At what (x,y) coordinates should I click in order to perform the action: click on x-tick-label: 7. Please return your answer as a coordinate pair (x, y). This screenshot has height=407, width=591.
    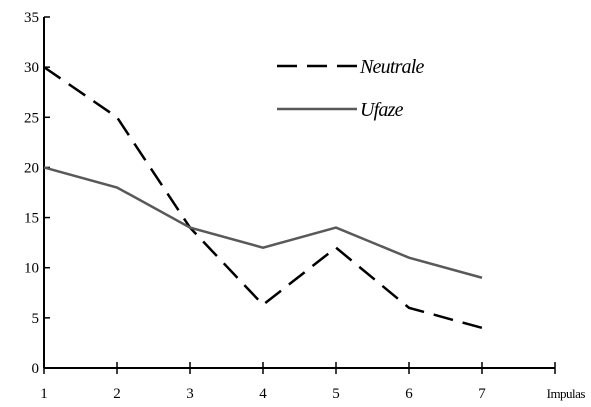
    Looking at the image, I should click on (482, 394).